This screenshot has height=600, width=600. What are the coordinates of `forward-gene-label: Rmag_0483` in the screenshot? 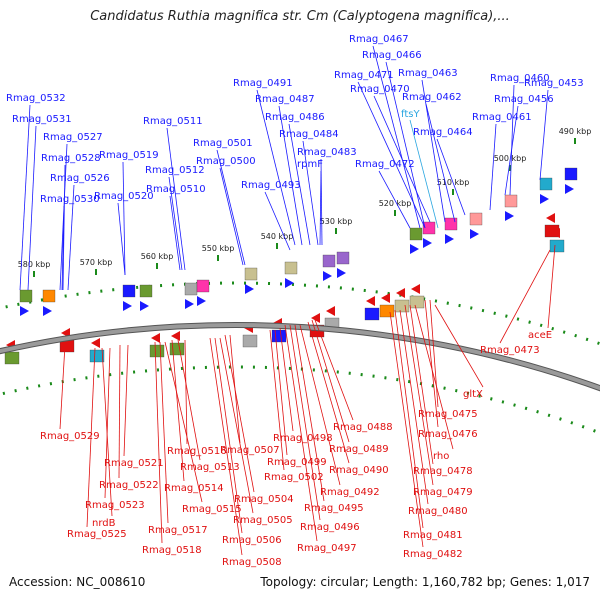 It's located at (327, 152).